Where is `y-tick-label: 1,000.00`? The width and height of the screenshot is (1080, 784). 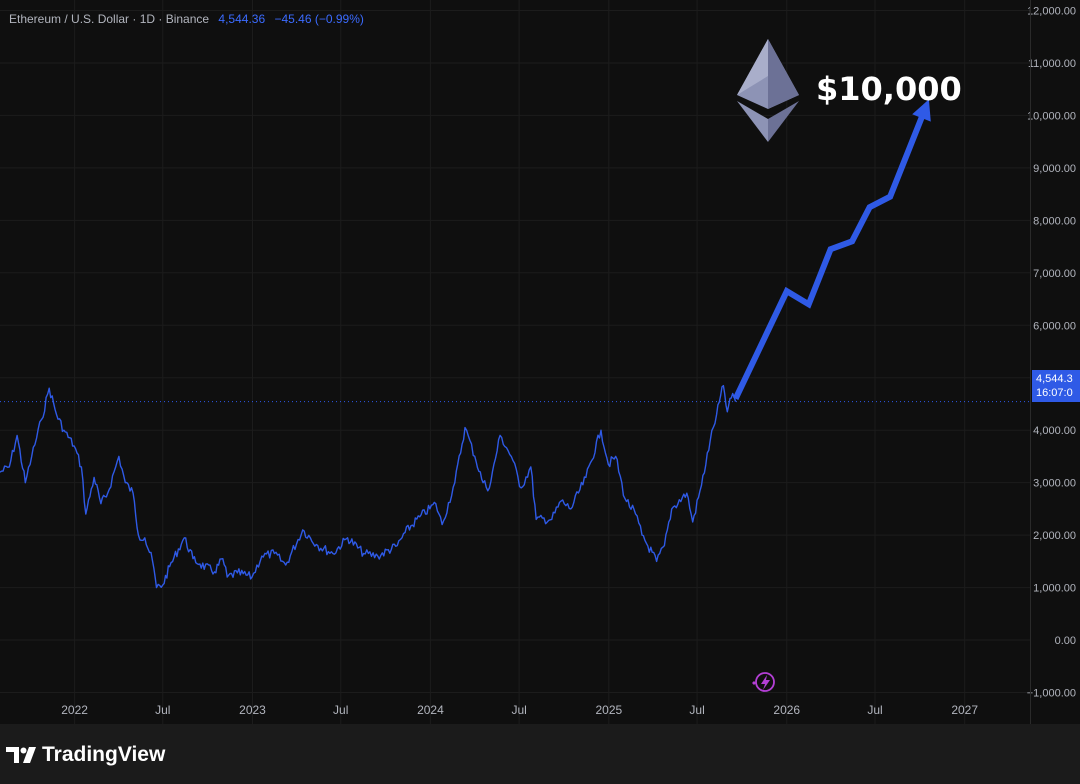
y-tick-label: 1,000.00 is located at coordinates (1054, 589).